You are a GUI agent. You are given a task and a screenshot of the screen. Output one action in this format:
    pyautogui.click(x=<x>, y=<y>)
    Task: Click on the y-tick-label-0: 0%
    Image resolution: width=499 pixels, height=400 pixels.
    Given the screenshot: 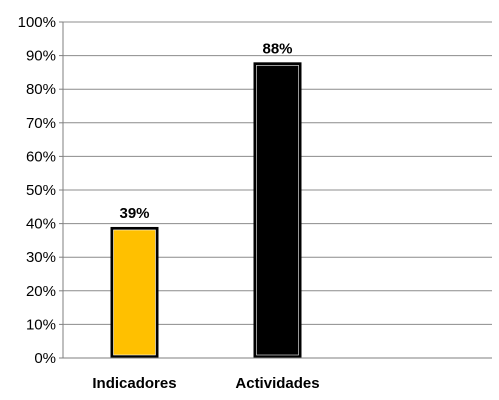 What is the action you would take?
    pyautogui.click(x=45, y=358)
    